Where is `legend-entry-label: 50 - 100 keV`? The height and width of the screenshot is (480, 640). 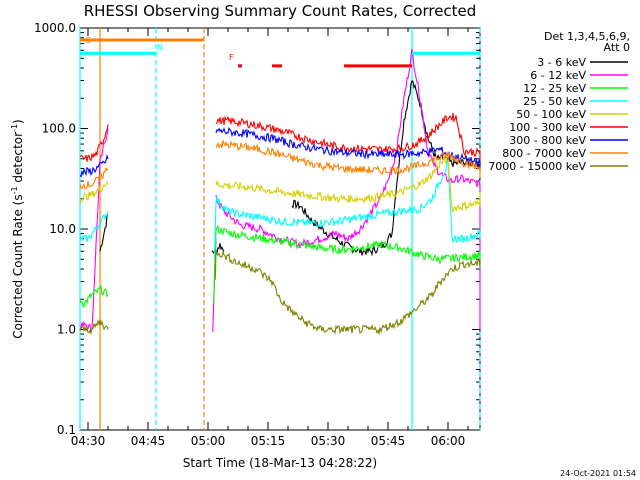
legend-entry-label: 50 - 100 keV is located at coordinates (551, 114).